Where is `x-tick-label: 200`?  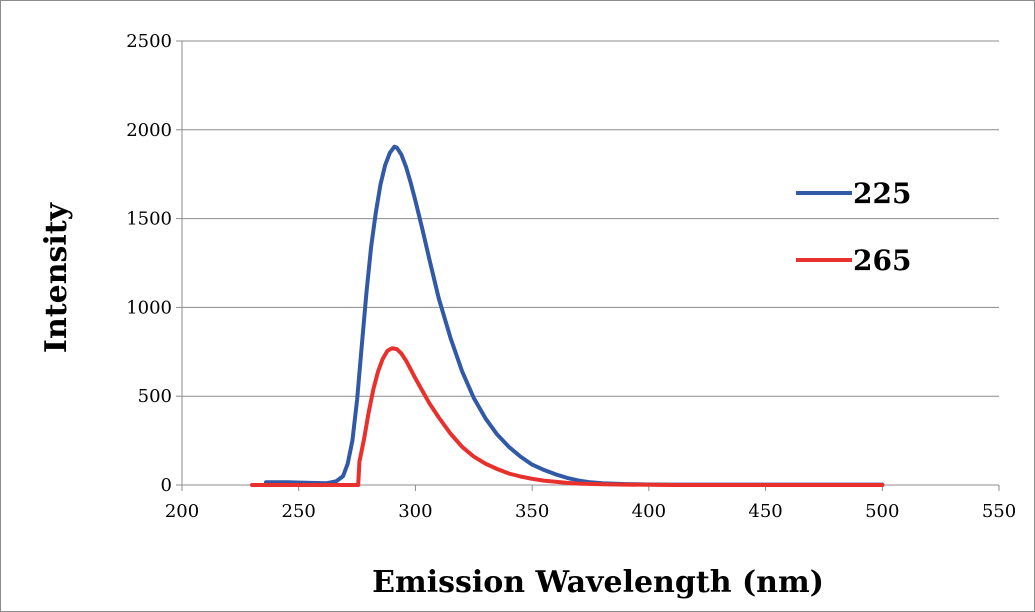 x-tick-label: 200 is located at coordinates (182, 511).